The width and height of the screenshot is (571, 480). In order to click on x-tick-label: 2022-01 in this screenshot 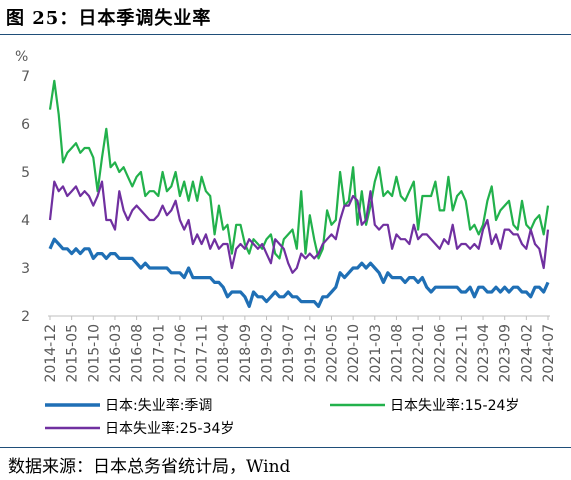, I will do `click(419, 353)`.